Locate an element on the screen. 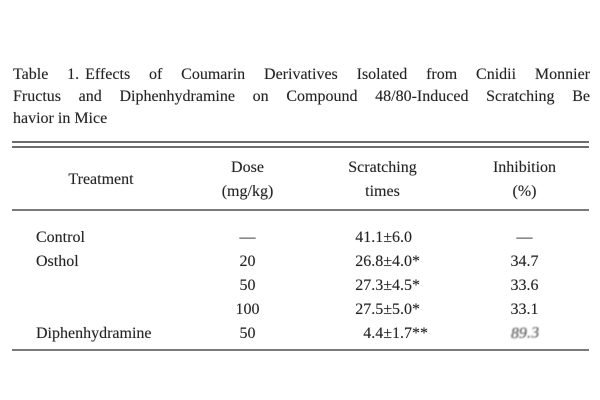 The height and width of the screenshot is (400, 600). table-top-double-rule is located at coordinates (300, 144).